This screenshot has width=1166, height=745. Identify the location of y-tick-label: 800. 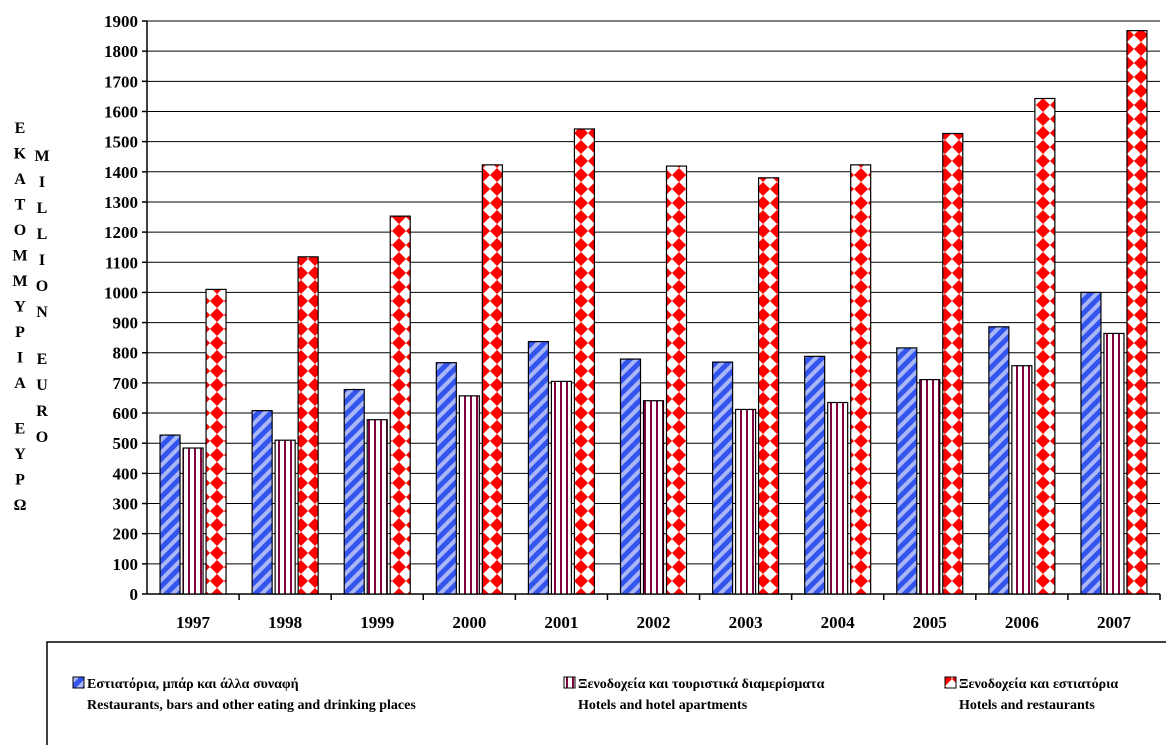
(126, 353).